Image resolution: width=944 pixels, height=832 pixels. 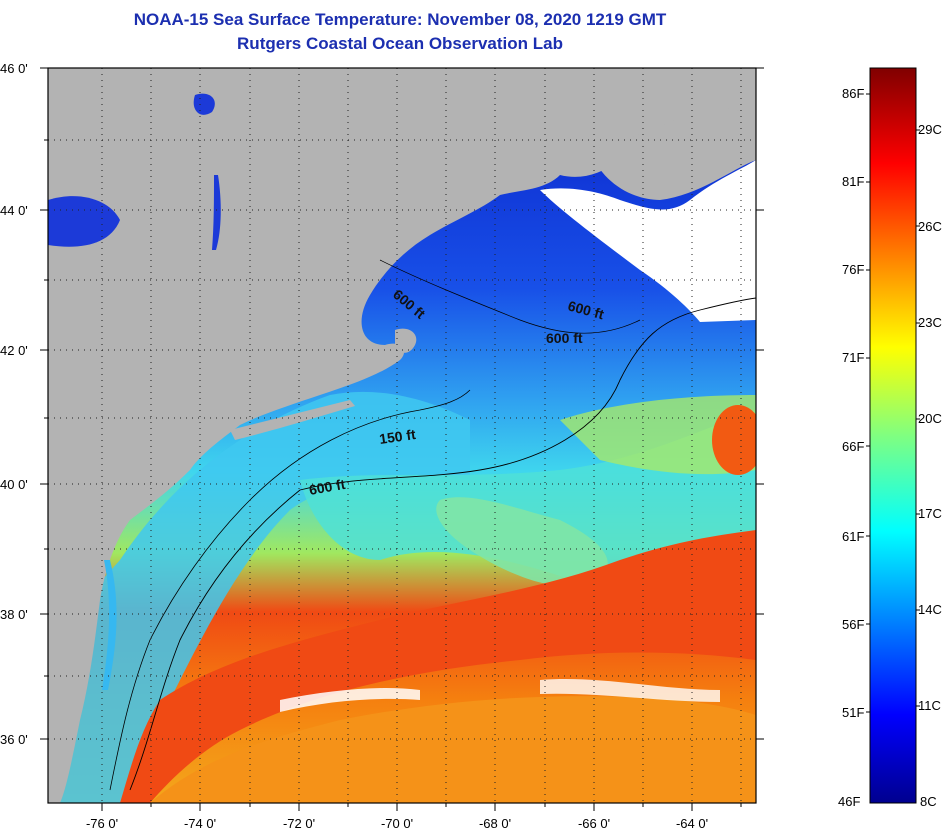 What do you see at coordinates (673, 153) in the screenshot?
I see `land-nova-scotia` at bounding box center [673, 153].